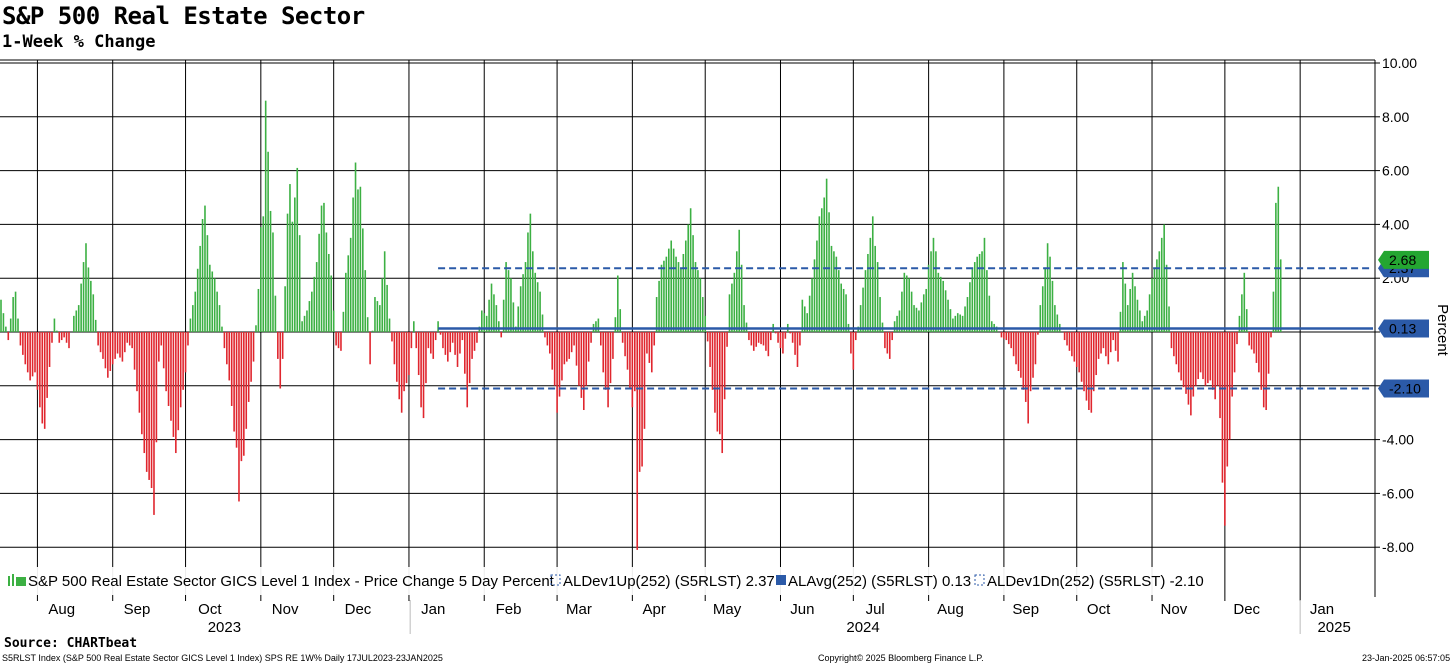 The image size is (1456, 665). Describe the element at coordinates (1398, 493) in the screenshot. I see `y-tick-label: -6.00` at that location.